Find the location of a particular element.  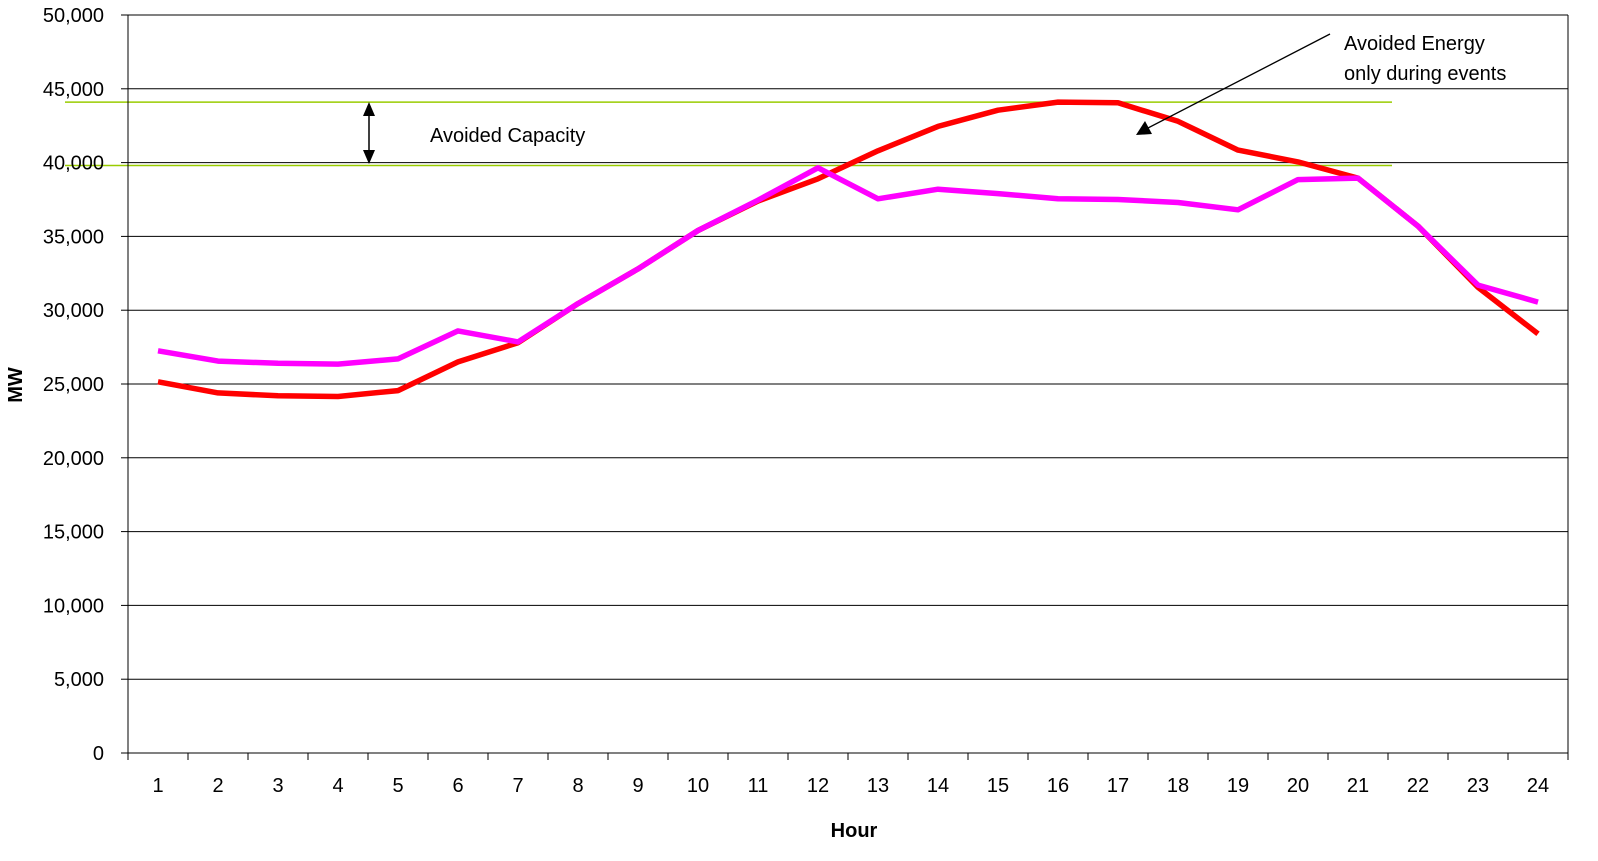

y-tick-label: 5,000 is located at coordinates (79, 680).